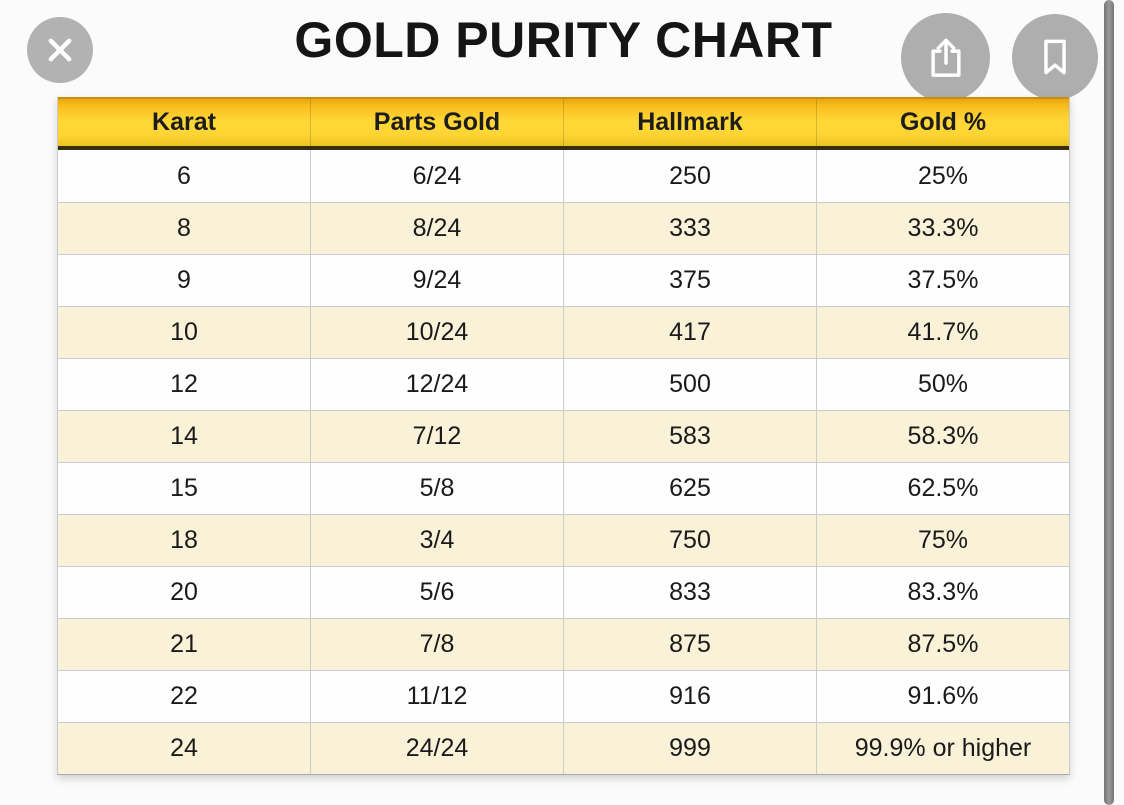  What do you see at coordinates (184, 436) in the screenshot?
I see `table-cell: 14` at bounding box center [184, 436].